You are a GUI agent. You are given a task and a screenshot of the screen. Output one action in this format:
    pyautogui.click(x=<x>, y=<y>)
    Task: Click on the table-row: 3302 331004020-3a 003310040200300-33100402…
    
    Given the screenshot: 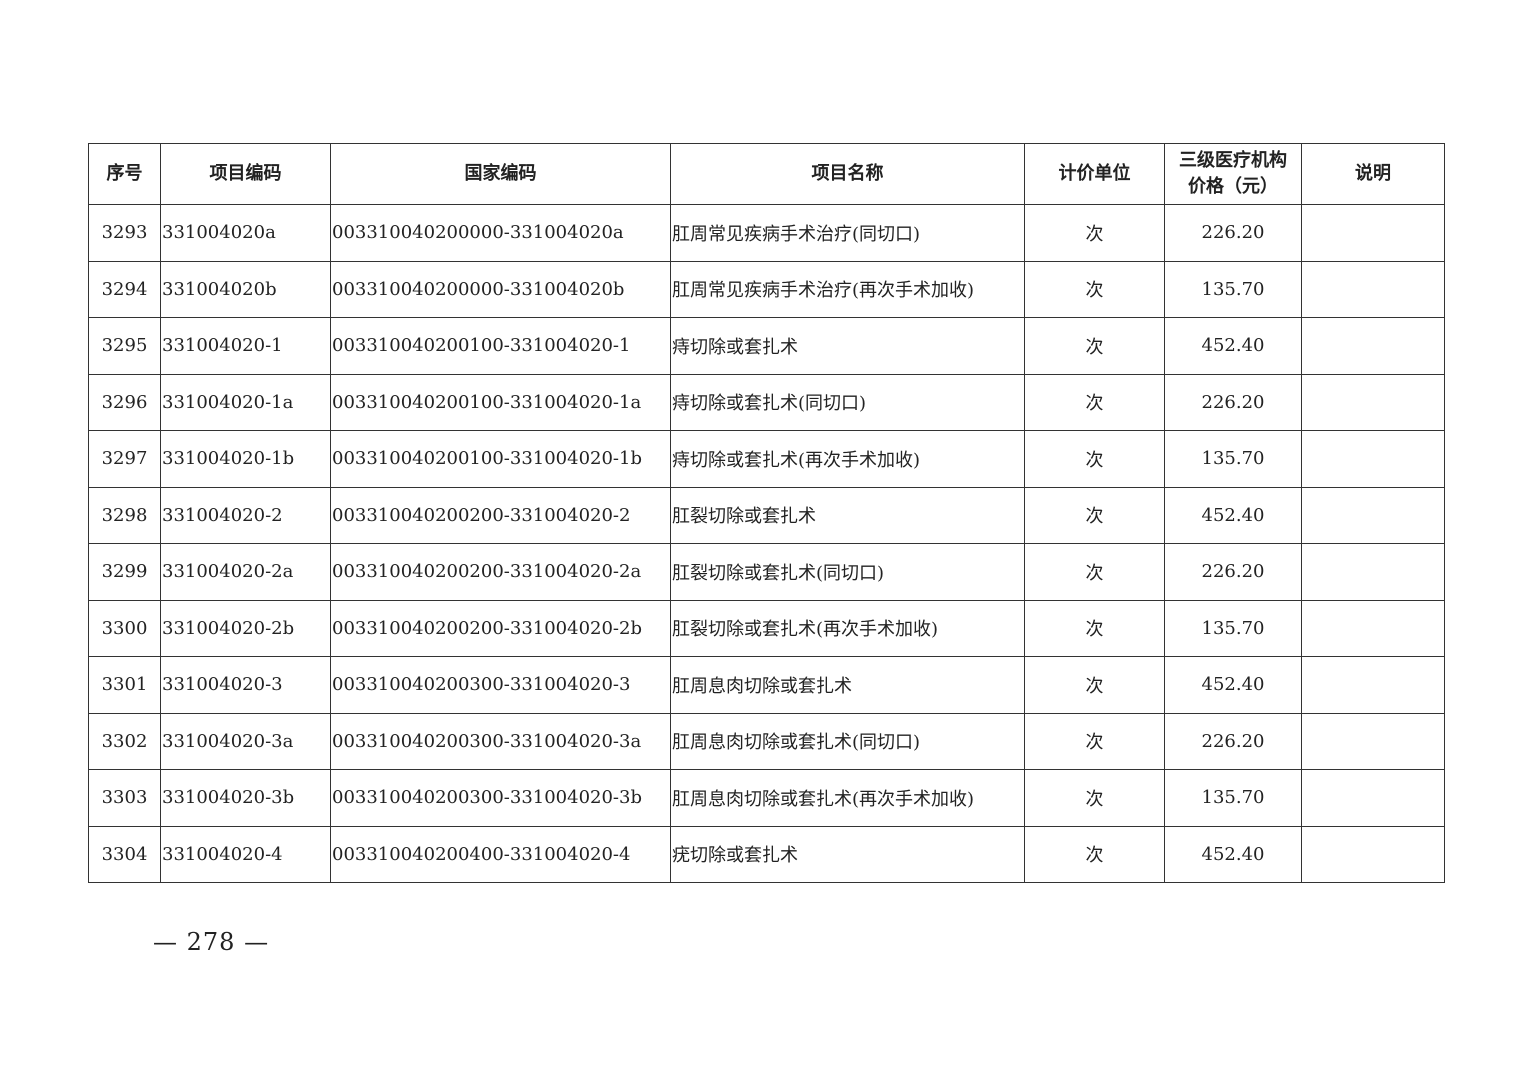 What is the action you would take?
    pyautogui.click(x=766, y=741)
    